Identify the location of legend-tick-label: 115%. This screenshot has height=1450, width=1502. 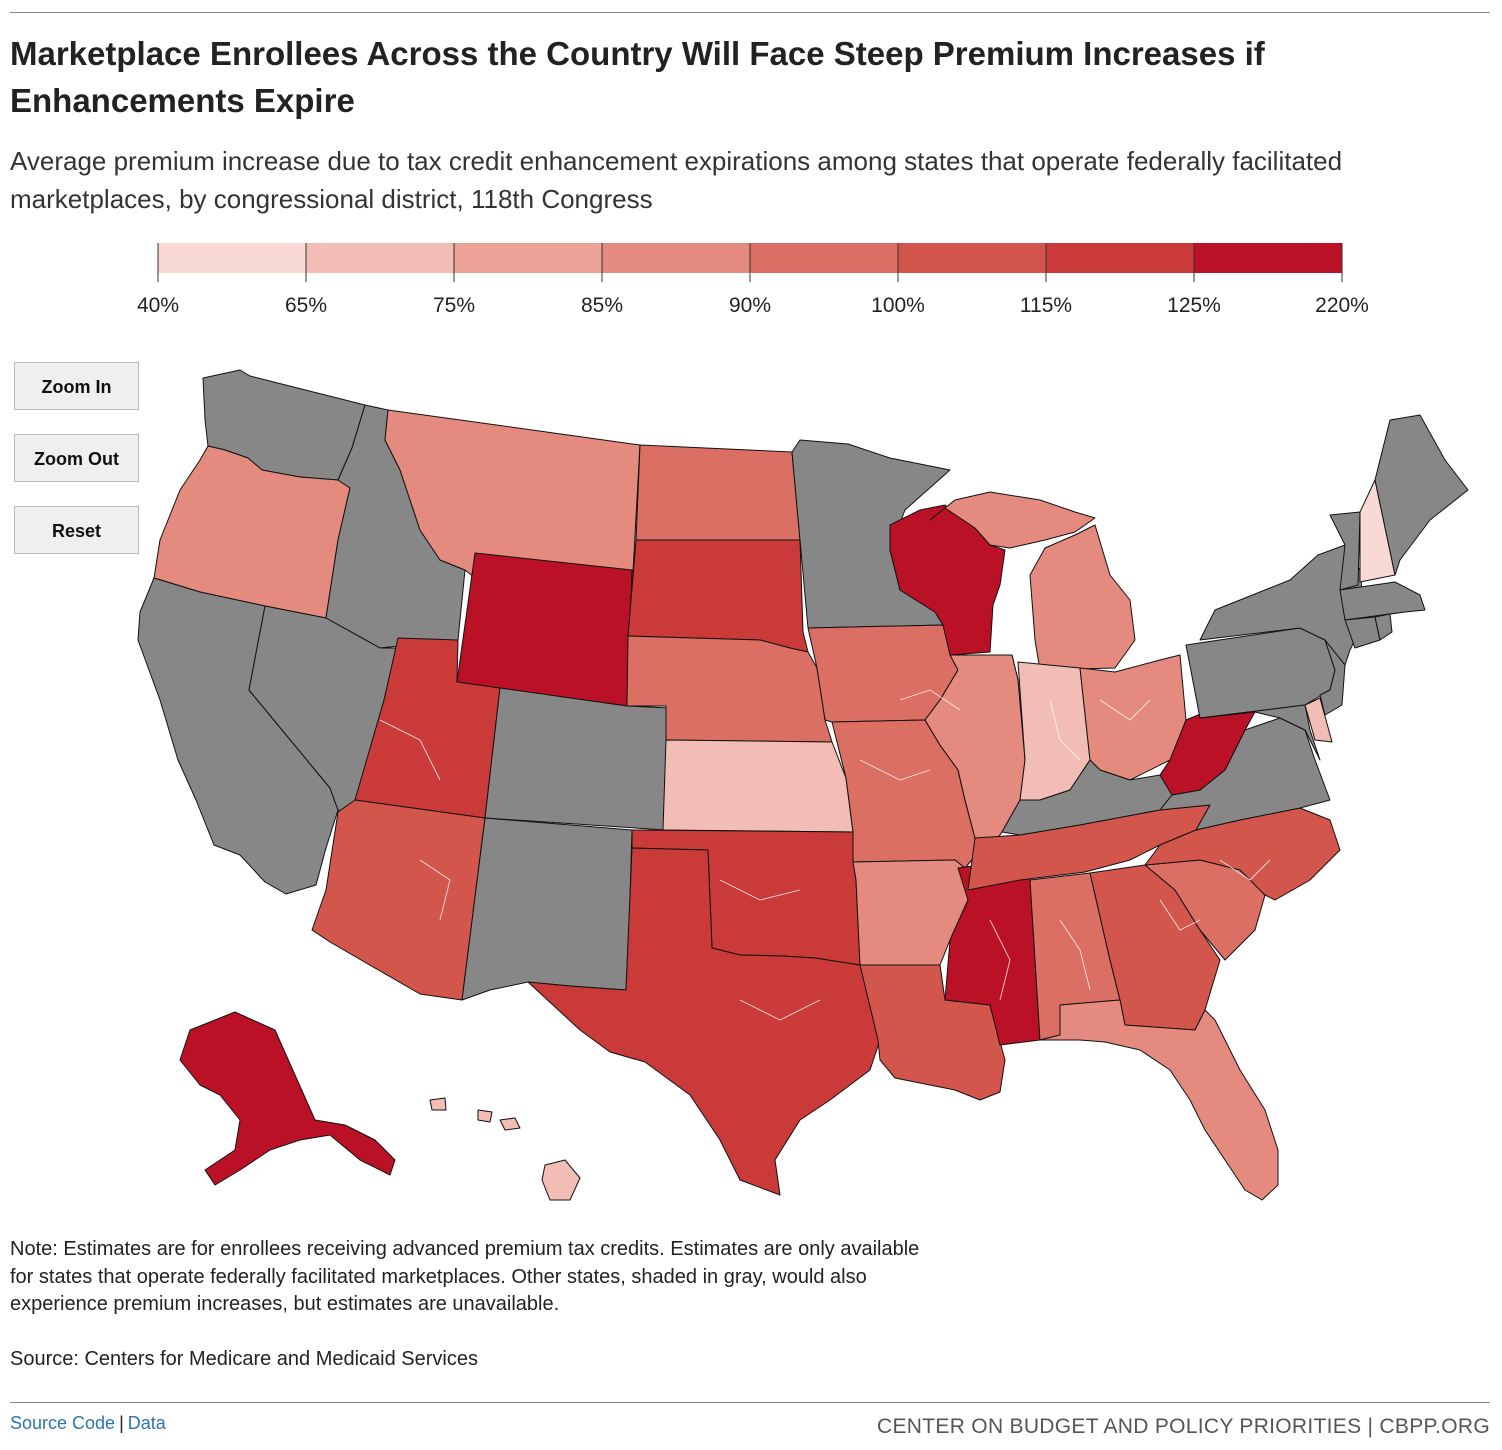
(1046, 305).